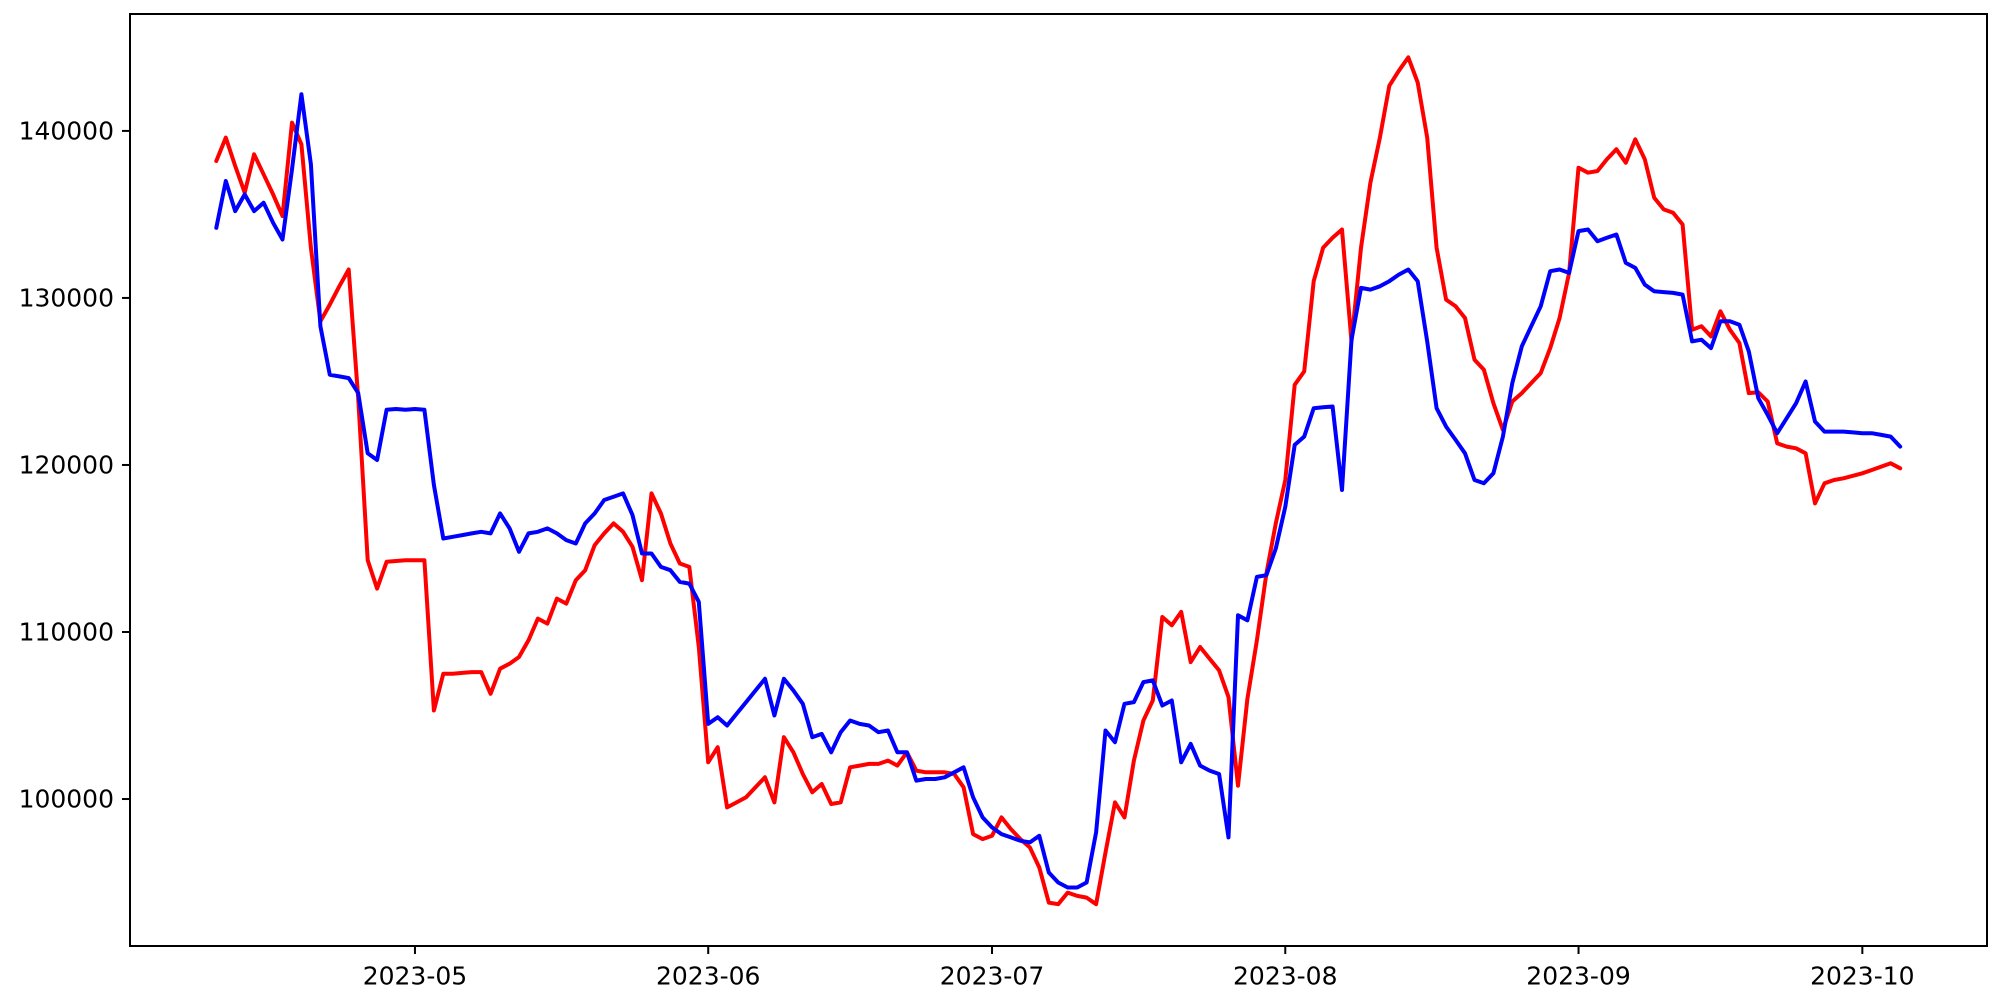 Image resolution: width=2000 pixels, height=1000 pixels. What do you see at coordinates (66, 799) in the screenshot?
I see `y-tick-label: 100000` at bounding box center [66, 799].